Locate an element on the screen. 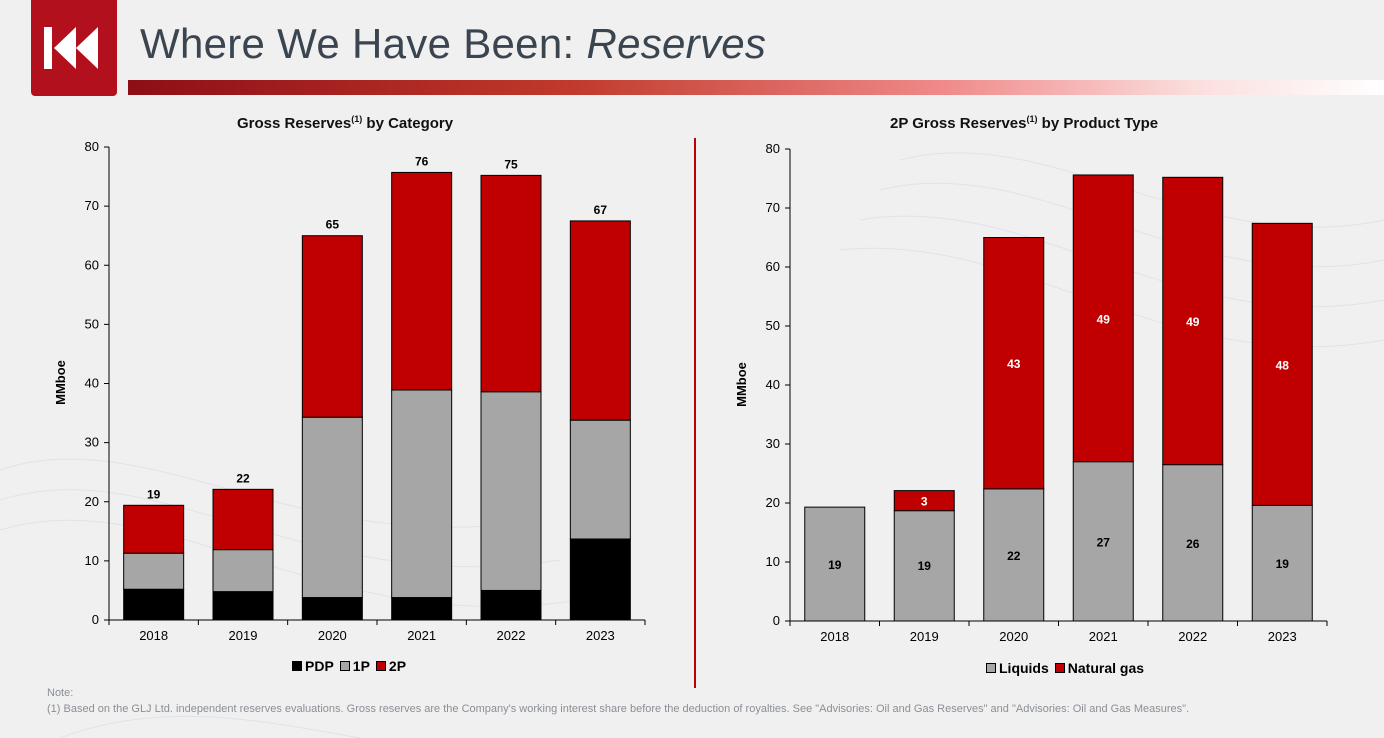 Image resolution: width=1384 pixels, height=738 pixels. data-label: 27 is located at coordinates (1104, 542).